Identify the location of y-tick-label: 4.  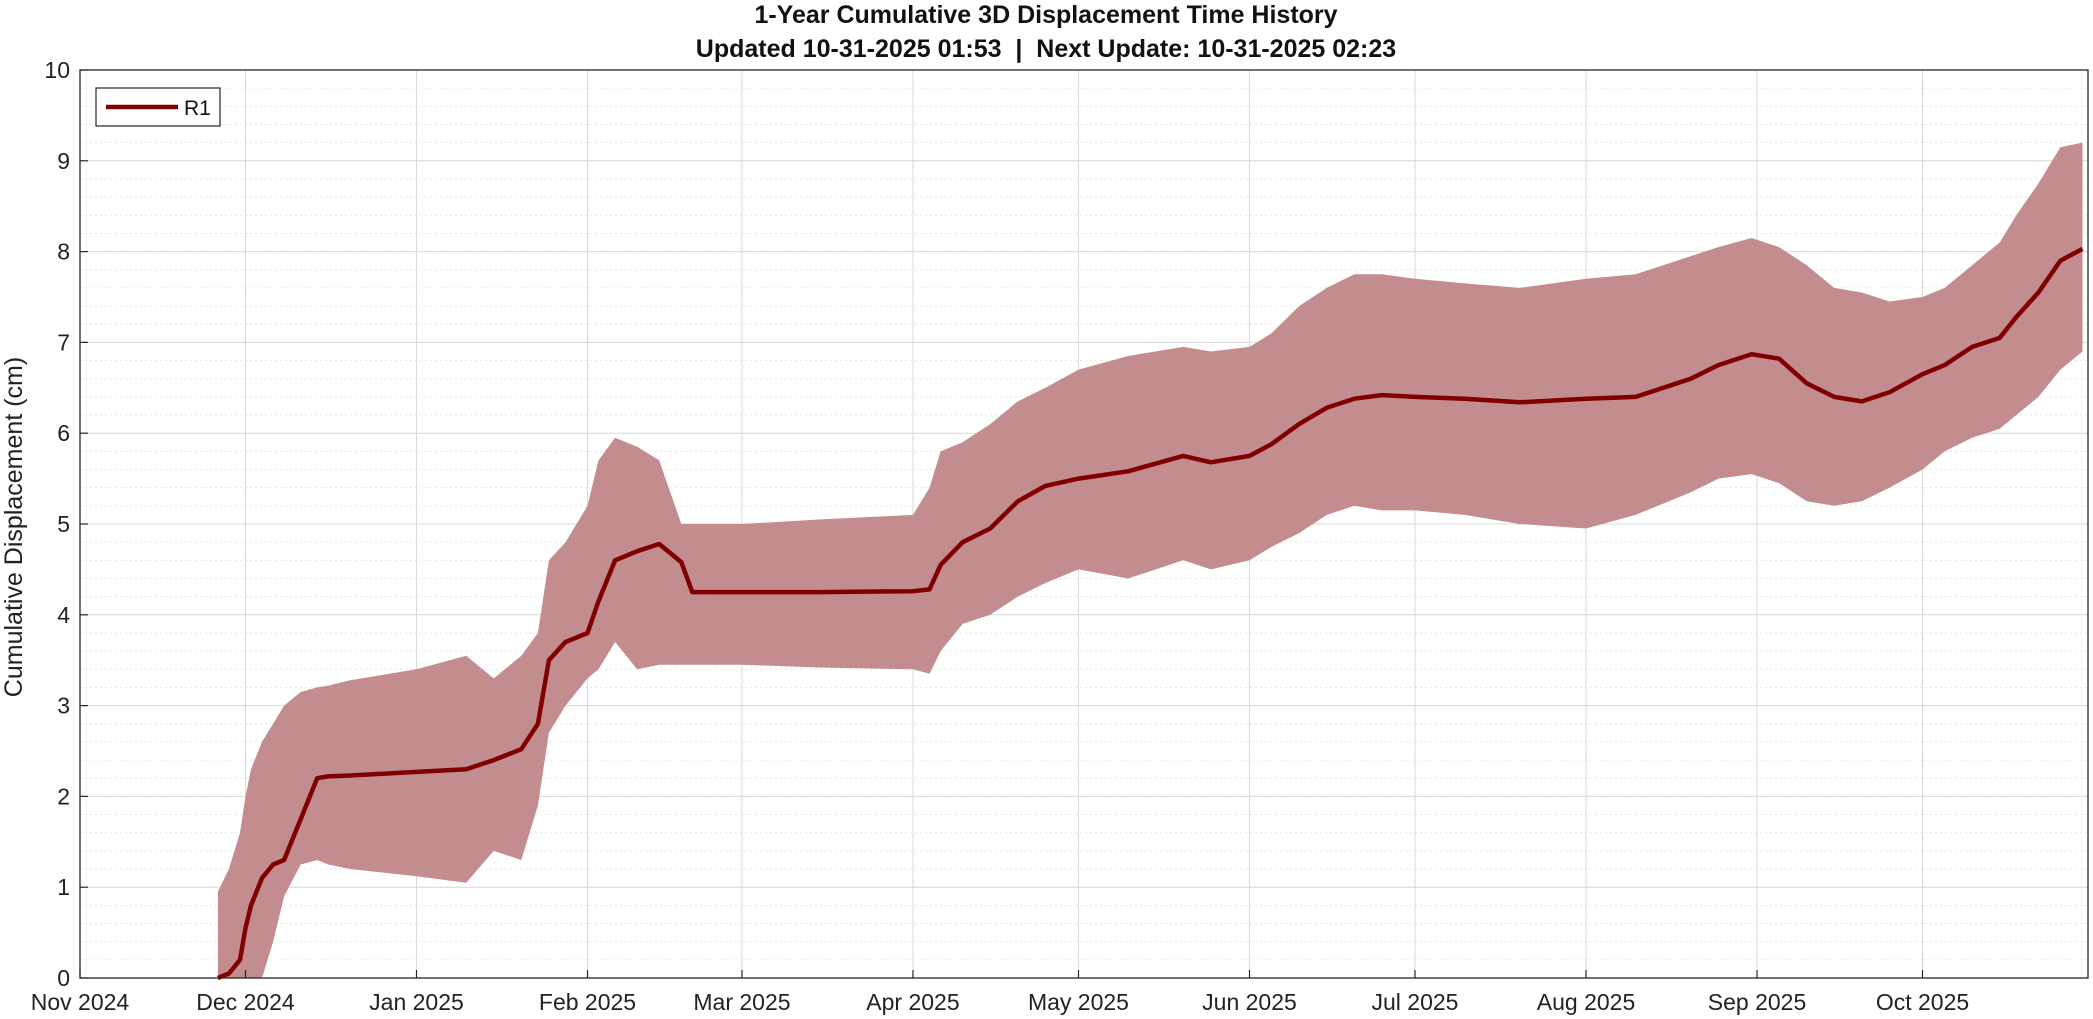
(63, 615).